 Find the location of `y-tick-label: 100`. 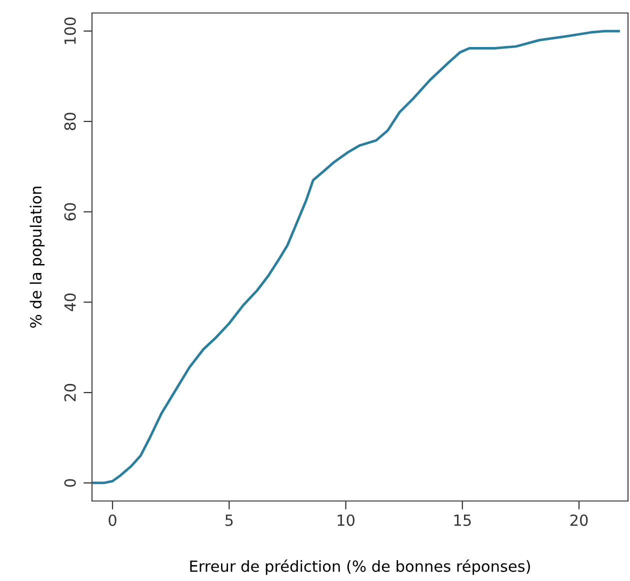

y-tick-label: 100 is located at coordinates (70, 31).